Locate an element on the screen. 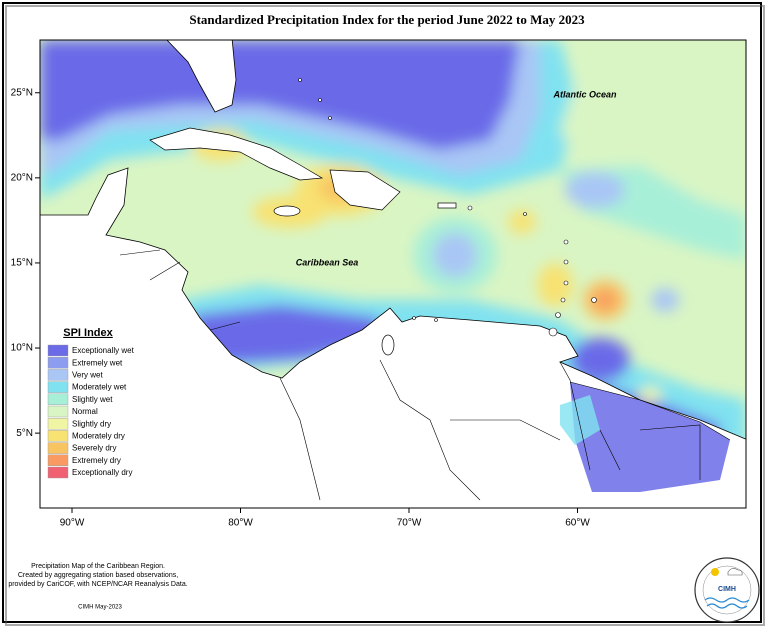  legend-label: Exceptionally dry is located at coordinates (102, 472).